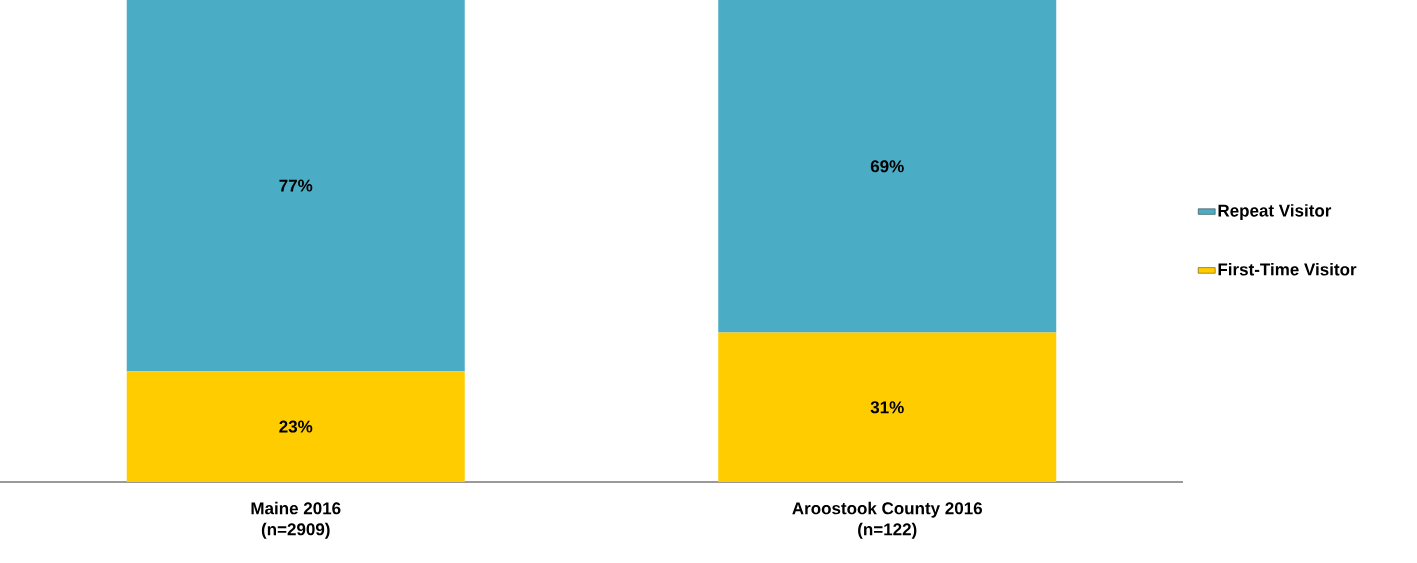 This screenshot has width=1417, height=563. What do you see at coordinates (296, 520) in the screenshot?
I see `x-tick-label: Maine 2016 (n=2909)` at bounding box center [296, 520].